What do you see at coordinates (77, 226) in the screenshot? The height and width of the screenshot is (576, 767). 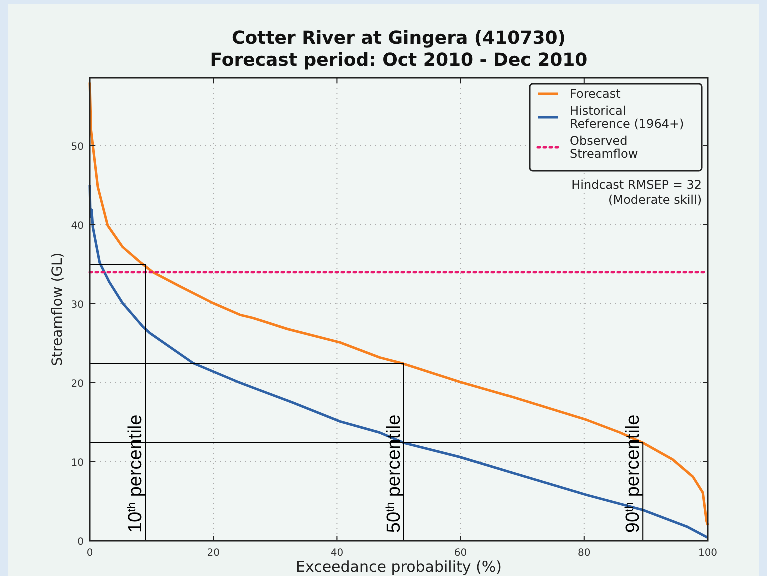 I see `y-tick-label: 40` at bounding box center [77, 226].